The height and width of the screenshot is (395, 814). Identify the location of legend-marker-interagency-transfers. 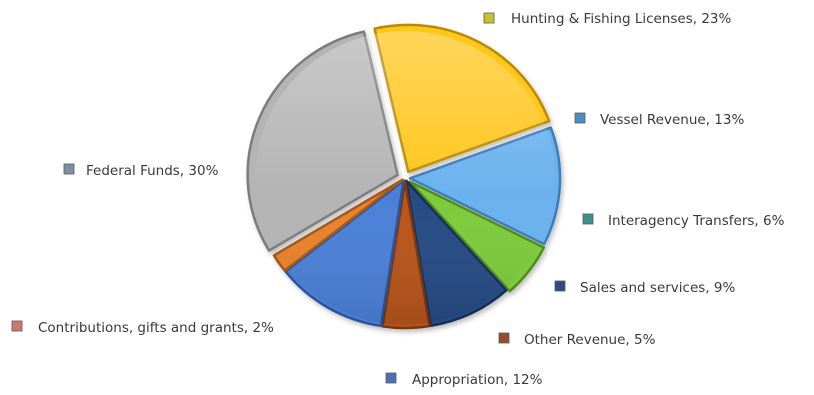
(588, 219).